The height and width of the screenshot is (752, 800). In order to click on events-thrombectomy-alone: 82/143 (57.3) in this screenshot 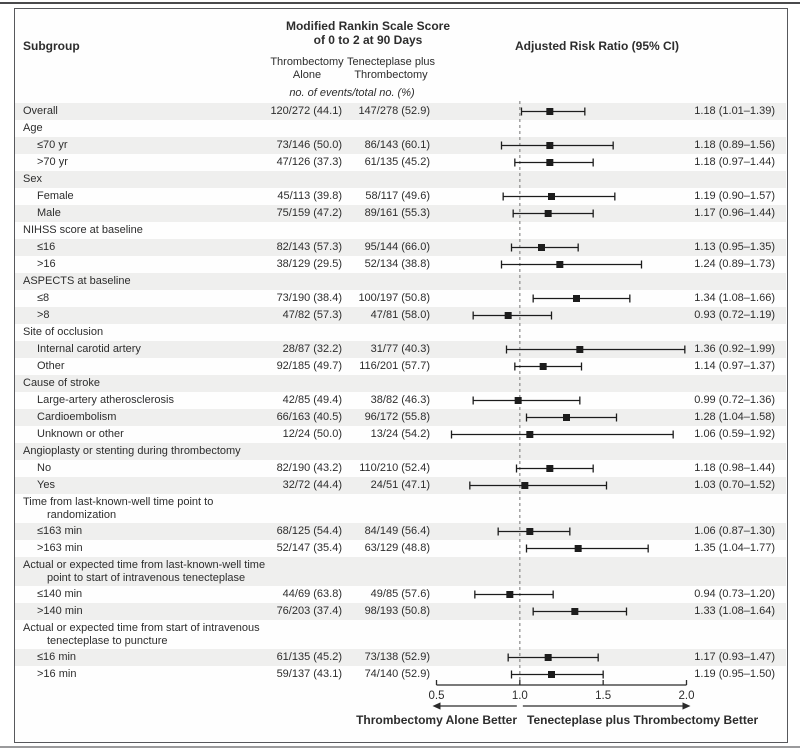, I will do `click(309, 247)`.